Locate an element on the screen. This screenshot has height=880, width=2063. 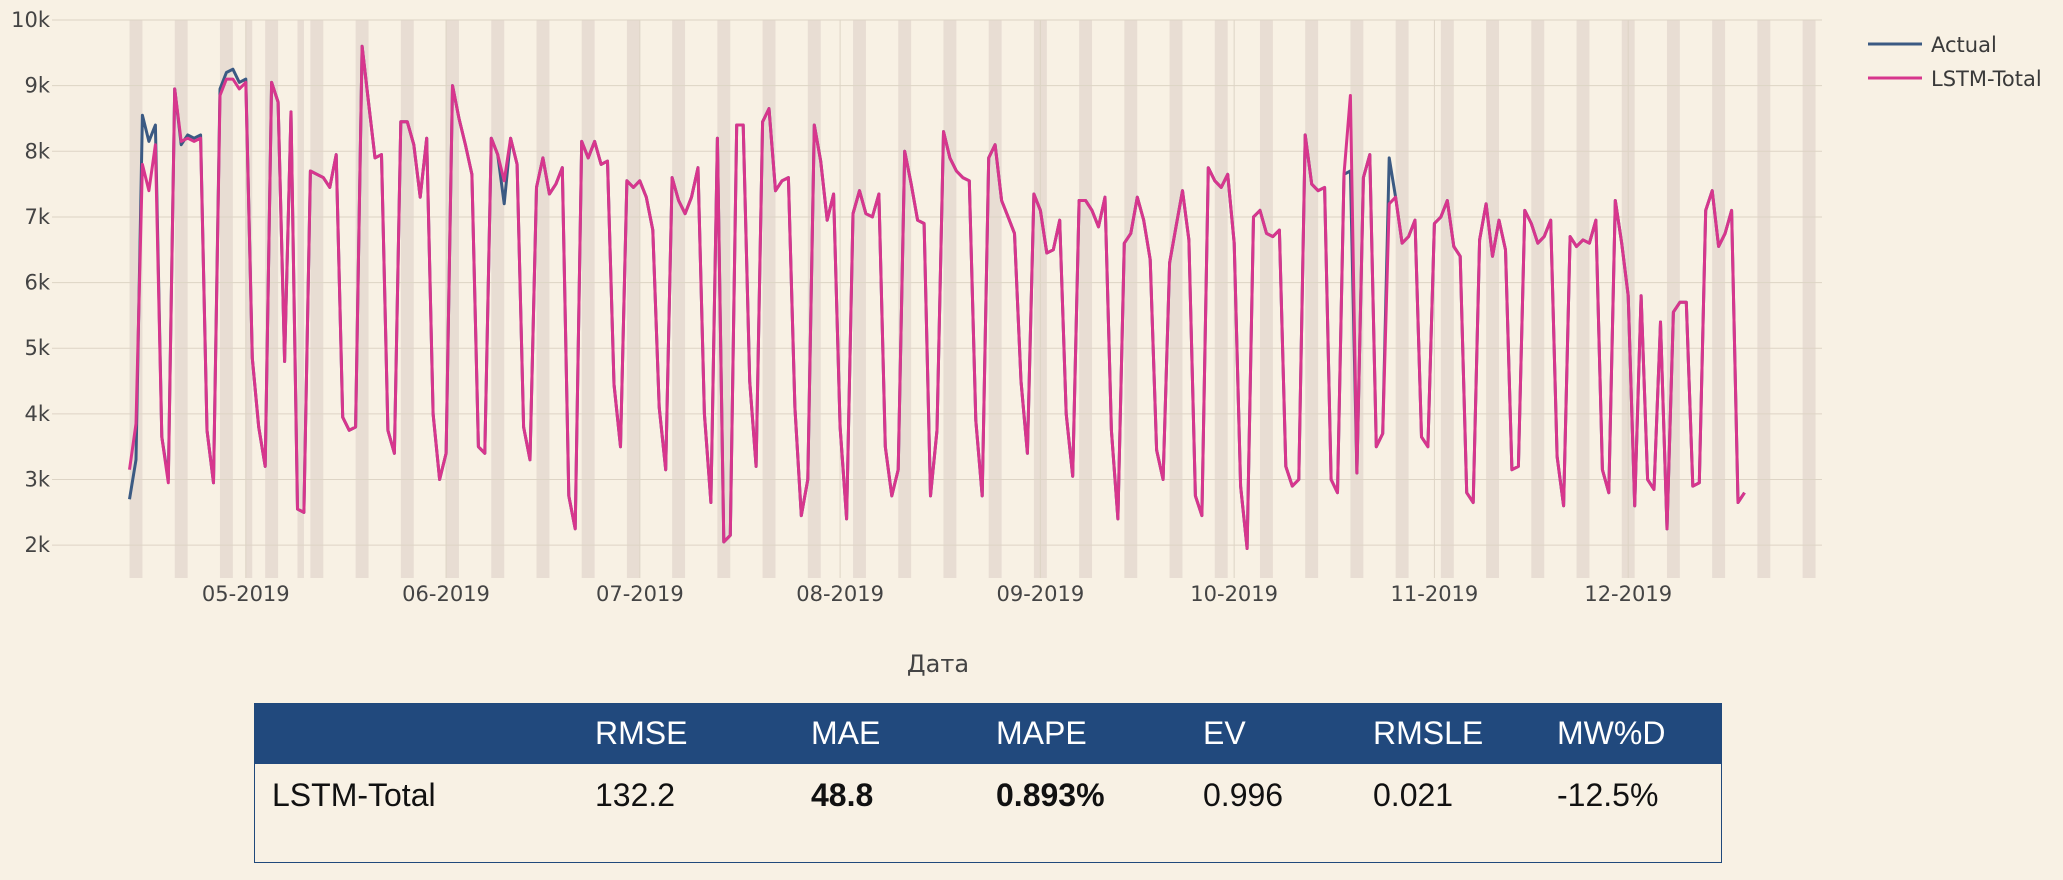
header-cell-mwd: MW%D is located at coordinates (1611, 733).